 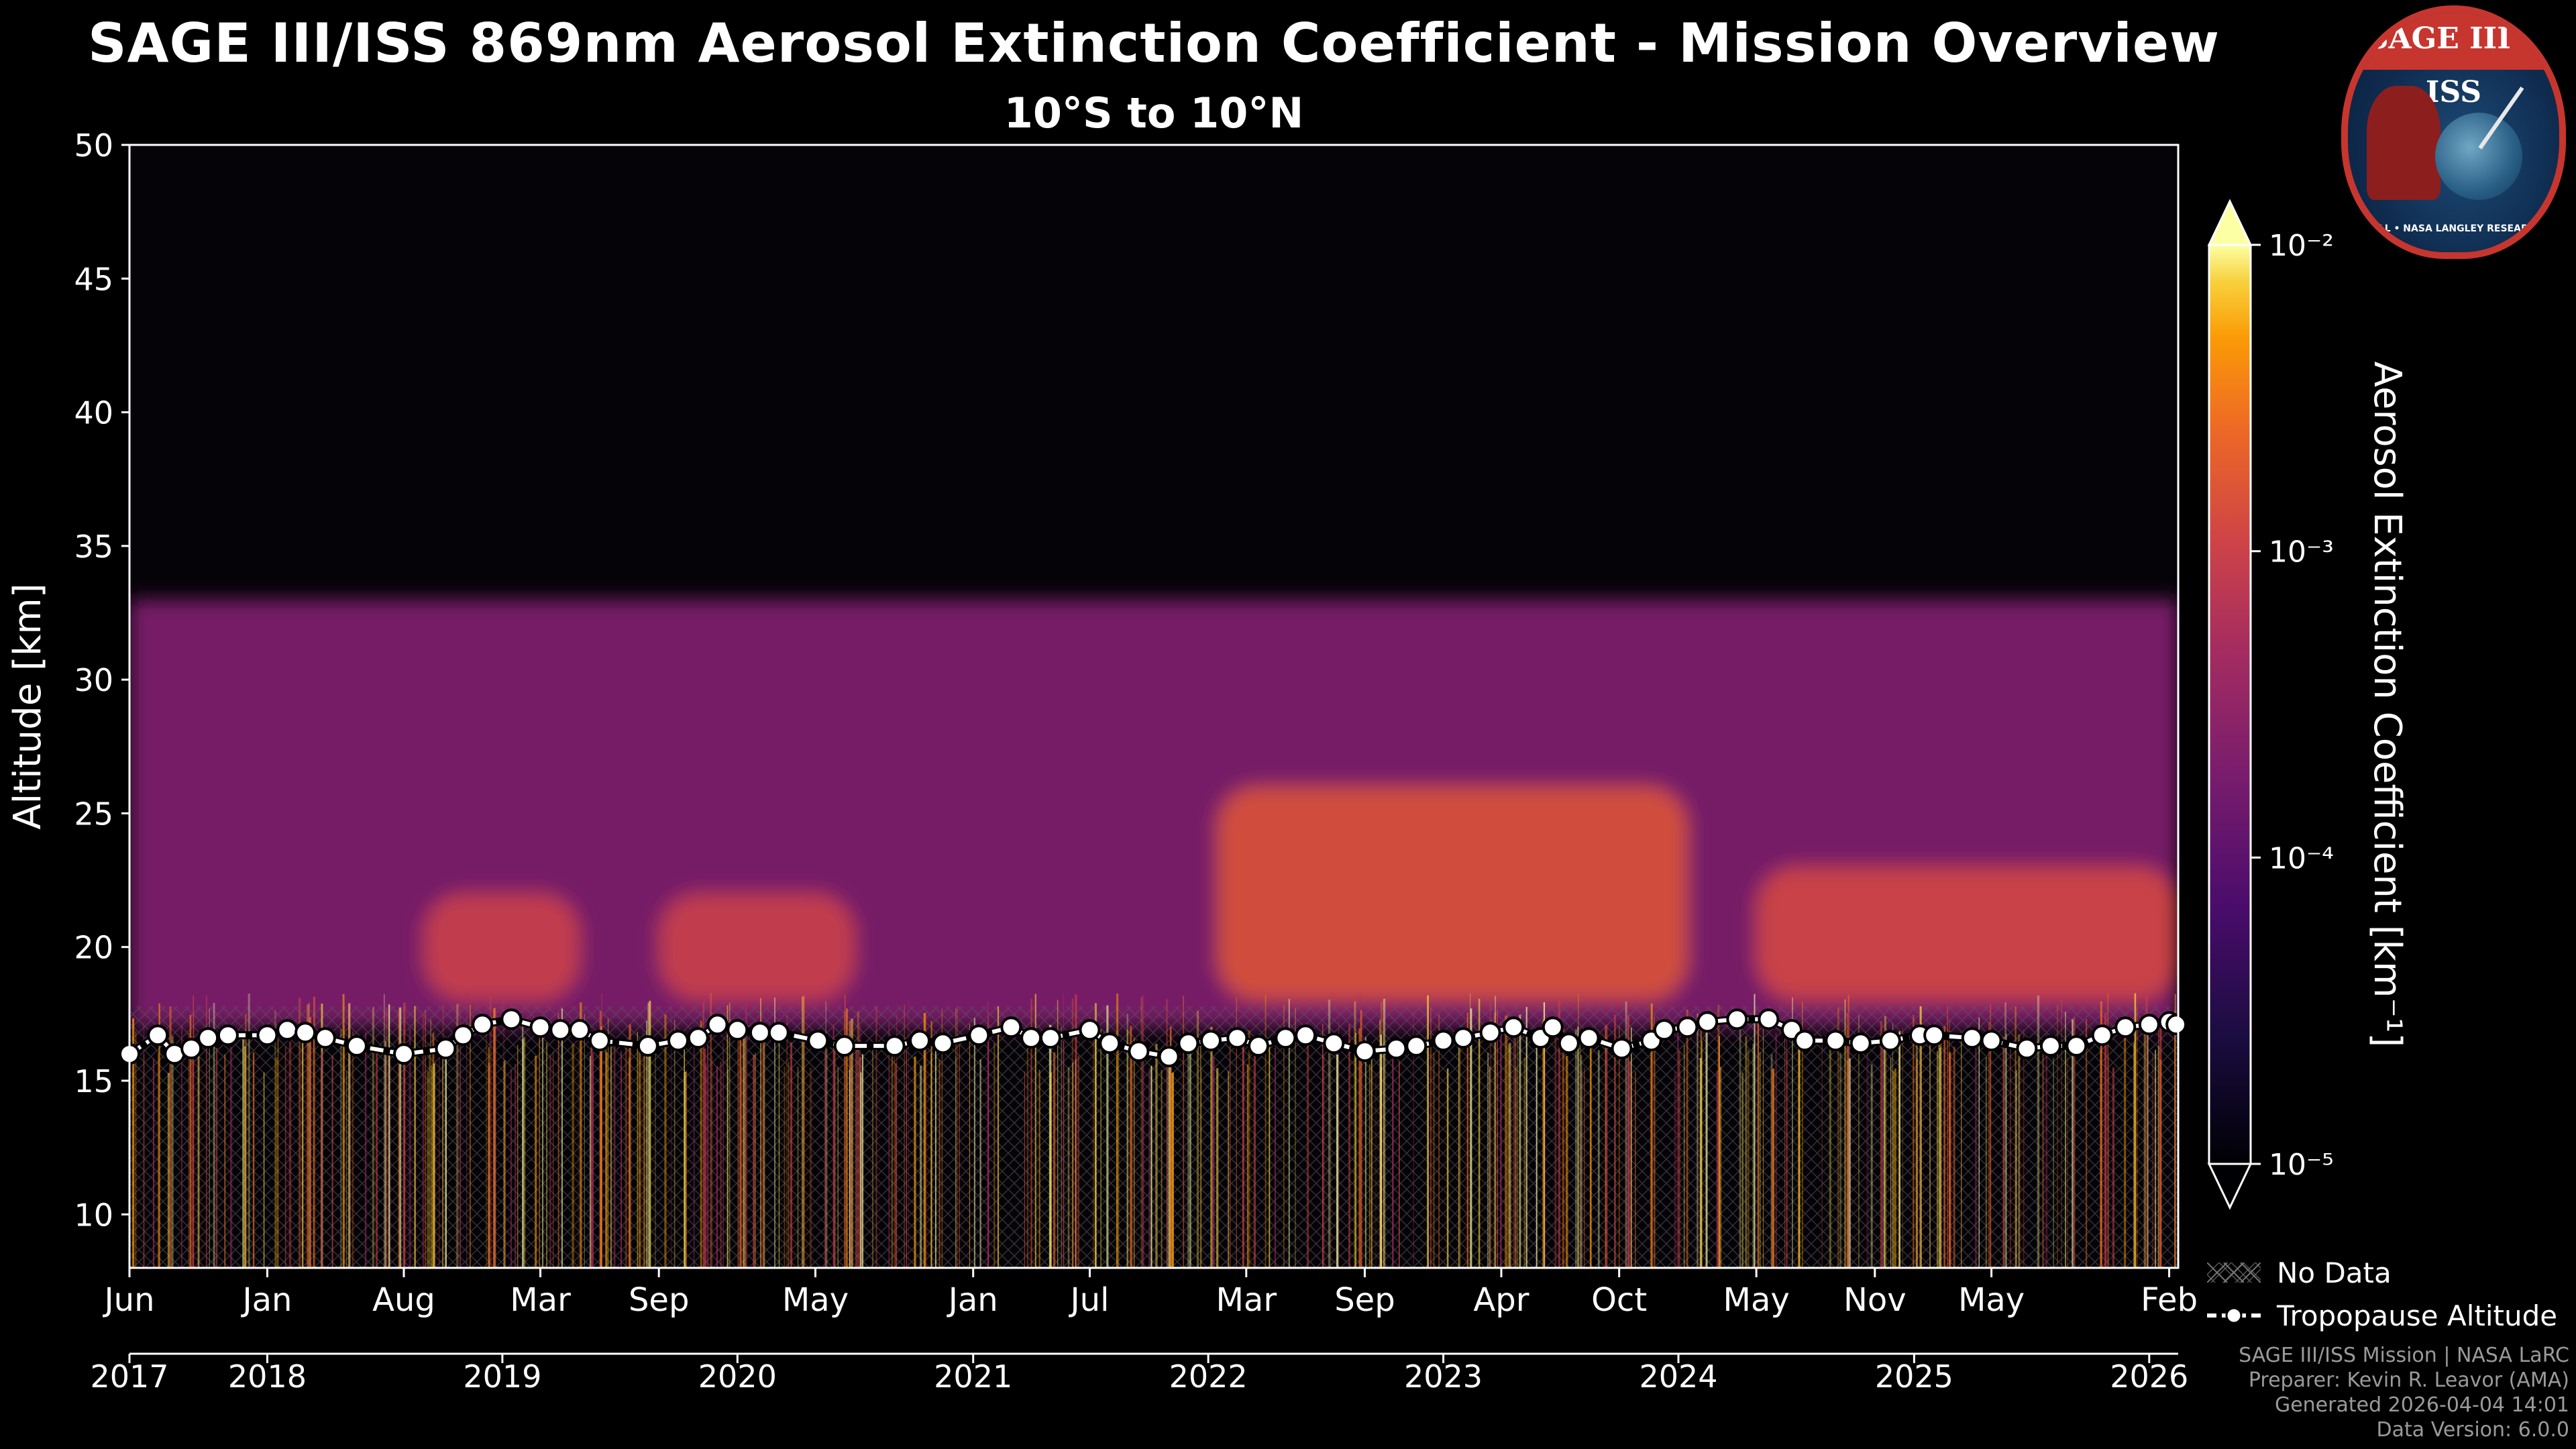 I want to click on mission-logo-figure, so click(x=2403, y=143).